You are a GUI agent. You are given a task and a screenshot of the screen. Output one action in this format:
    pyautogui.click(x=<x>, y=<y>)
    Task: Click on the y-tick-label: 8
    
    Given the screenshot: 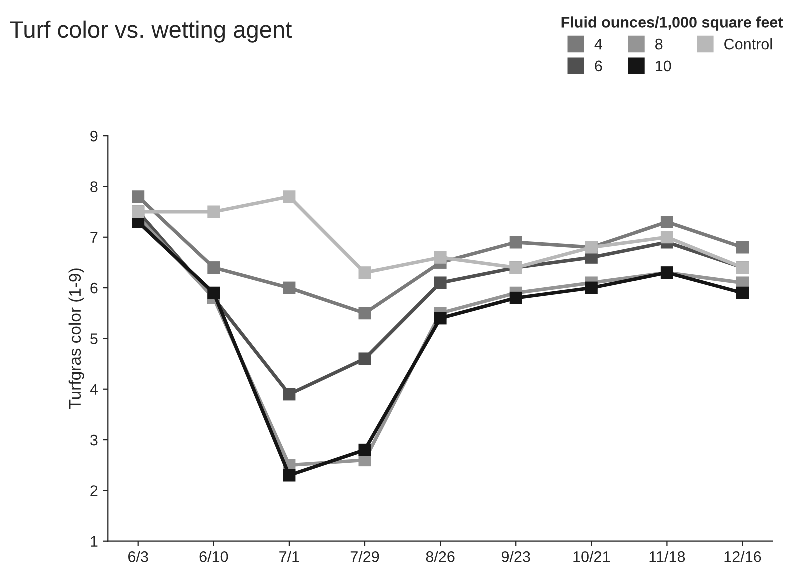 What is the action you would take?
    pyautogui.click(x=94, y=187)
    